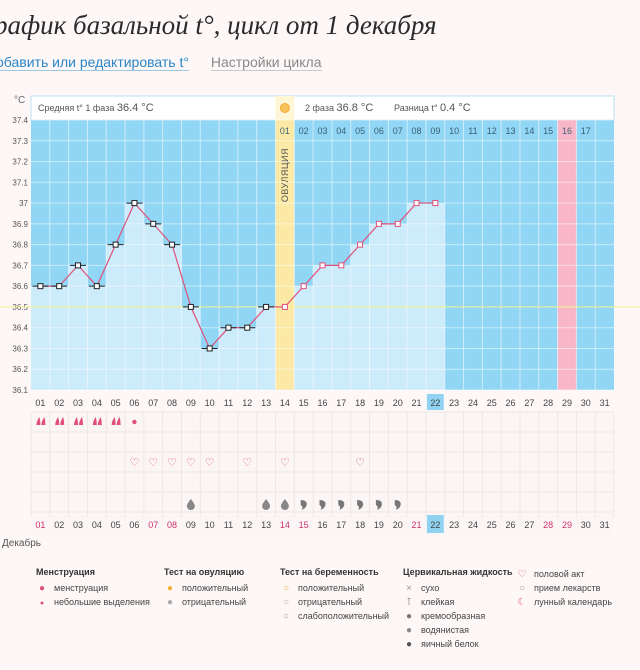 This screenshot has width=640, height=670. Describe the element at coordinates (417, 108) in the screenshot. I see `diff-label: Разница t°` at that location.